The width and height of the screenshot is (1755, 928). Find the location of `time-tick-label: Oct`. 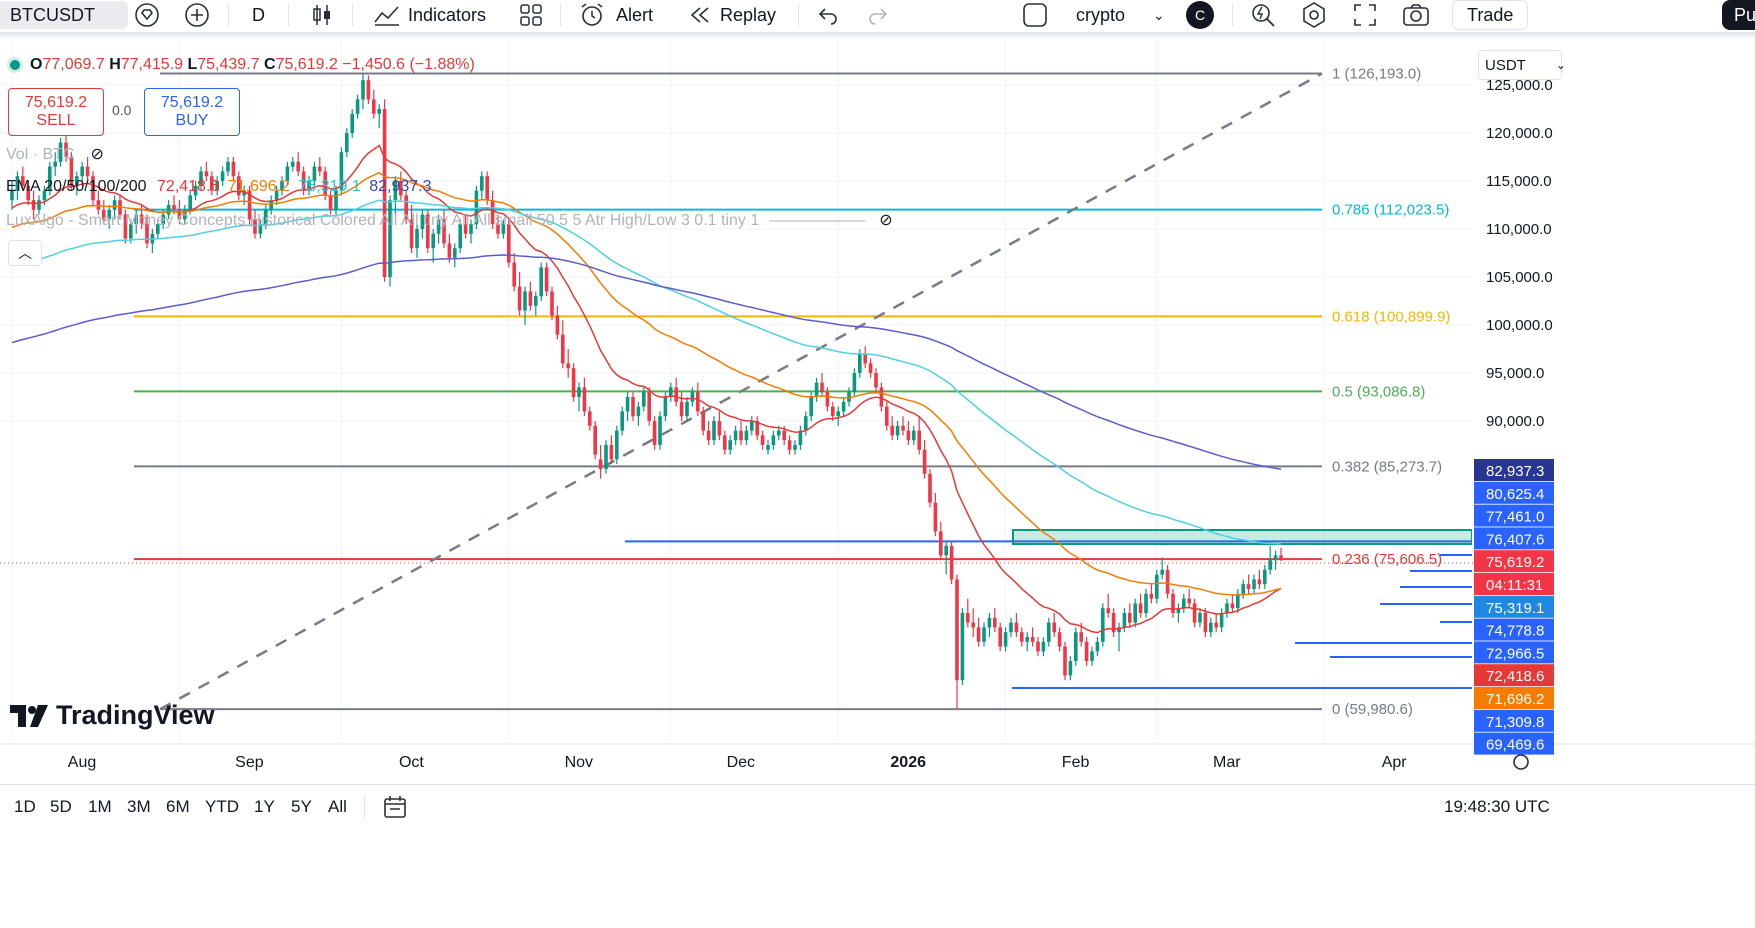

time-tick-label: Oct is located at coordinates (411, 762).